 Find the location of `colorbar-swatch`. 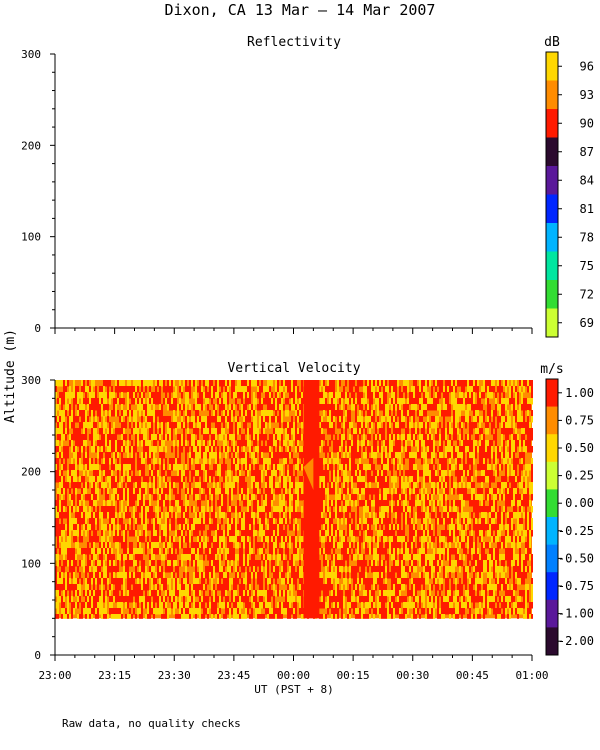

colorbar-swatch is located at coordinates (552, 237).